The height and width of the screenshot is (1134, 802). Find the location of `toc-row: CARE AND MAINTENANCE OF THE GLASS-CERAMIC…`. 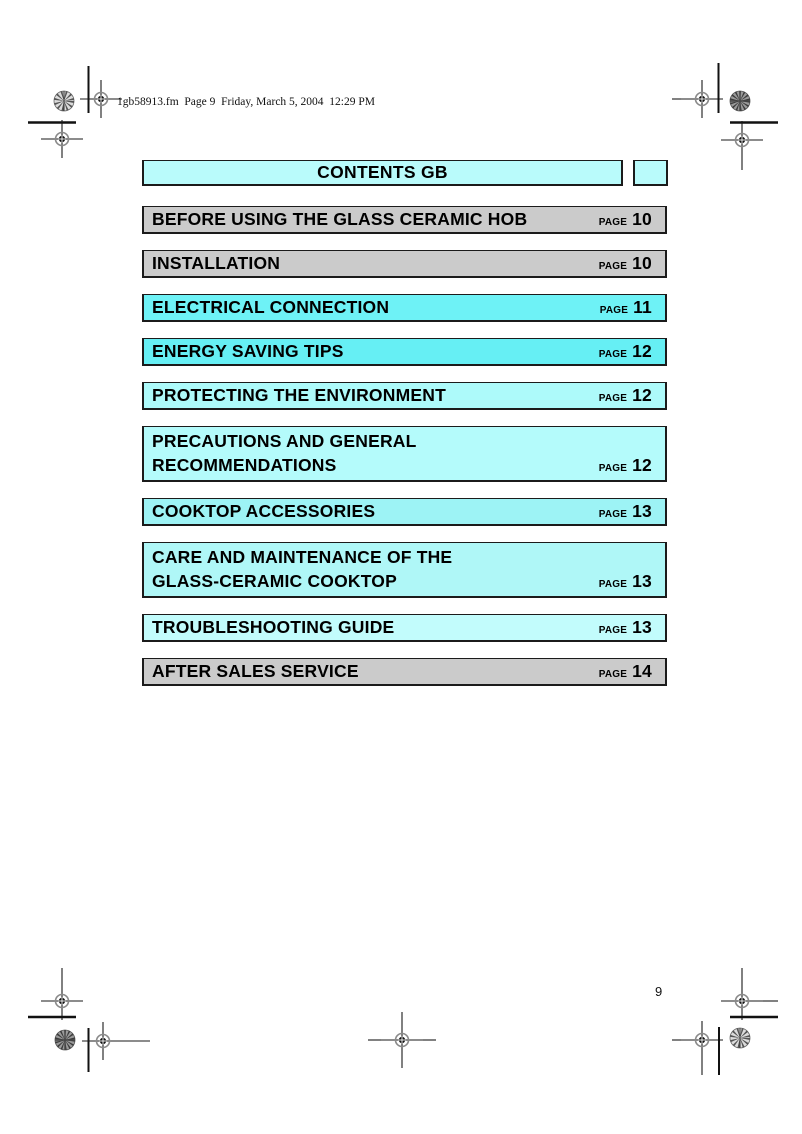

toc-row: CARE AND MAINTENANCE OF THE GLASS-CERAMIC… is located at coordinates (404, 570).